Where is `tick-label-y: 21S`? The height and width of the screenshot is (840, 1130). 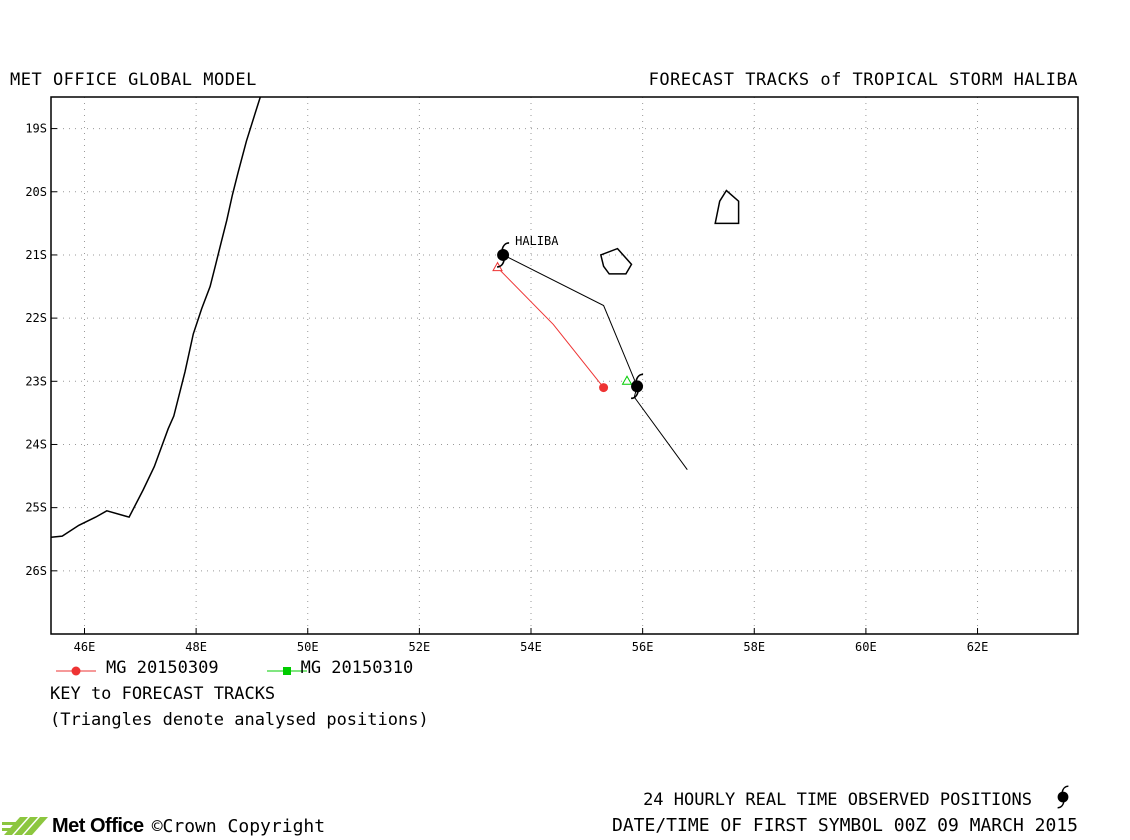
tick-label-y: 21S is located at coordinates (36, 255).